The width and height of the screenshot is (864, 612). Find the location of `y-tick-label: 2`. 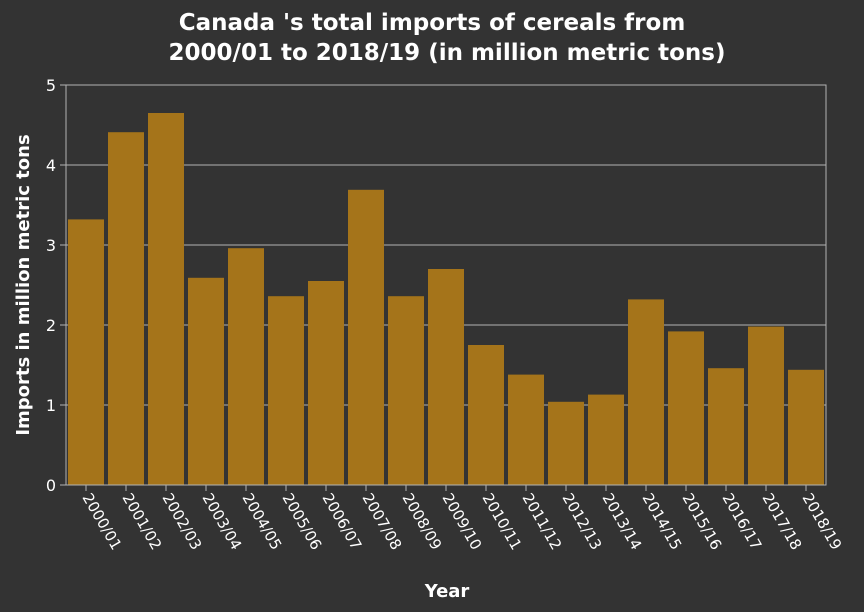

y-tick-label: 2 is located at coordinates (51, 325).